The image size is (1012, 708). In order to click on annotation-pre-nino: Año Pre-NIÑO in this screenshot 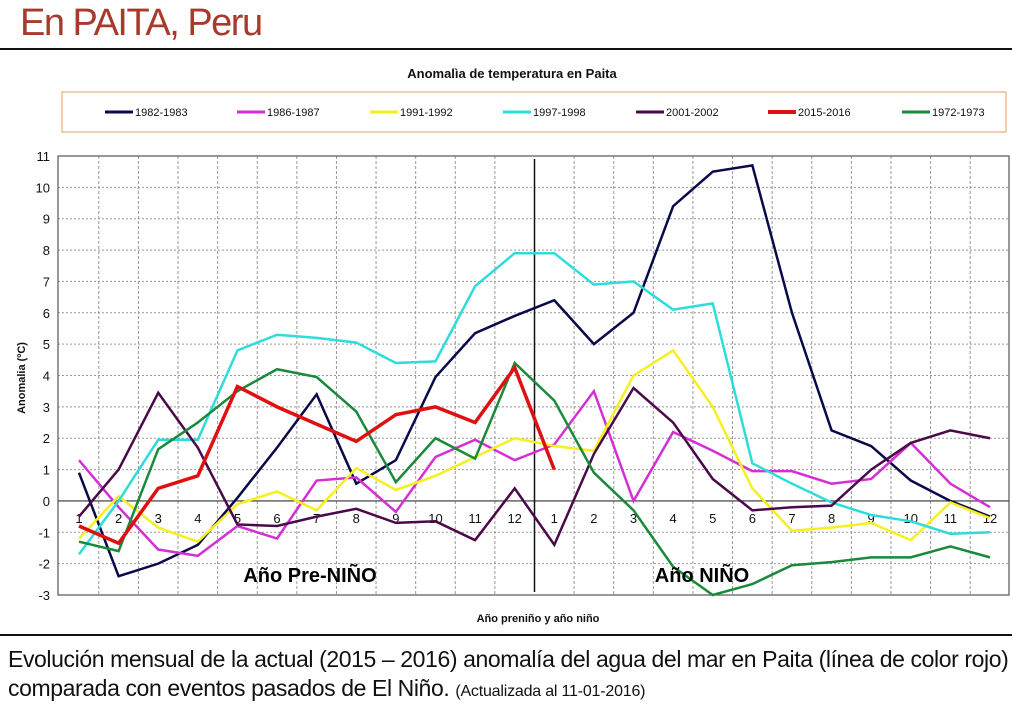, I will do `click(309, 575)`.